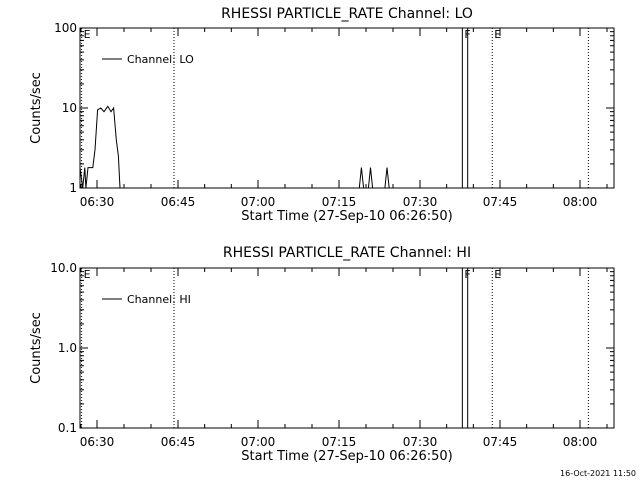  Describe the element at coordinates (160, 59) in the screenshot. I see `legend-entry: Channel: LO` at that location.